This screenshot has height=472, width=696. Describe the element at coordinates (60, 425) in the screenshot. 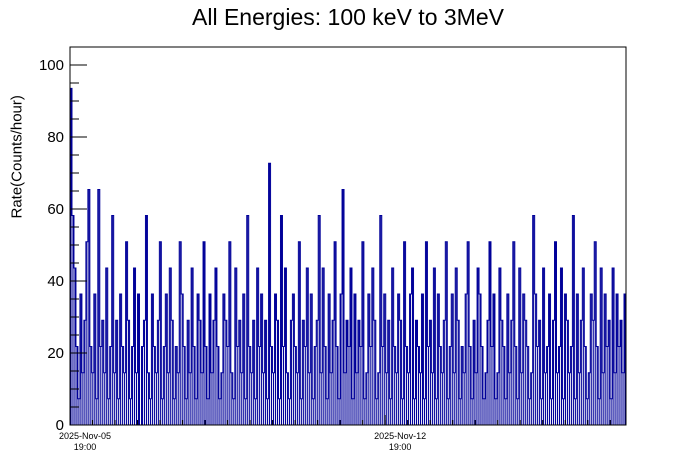

I see `y-tick-label: 0` at that location.